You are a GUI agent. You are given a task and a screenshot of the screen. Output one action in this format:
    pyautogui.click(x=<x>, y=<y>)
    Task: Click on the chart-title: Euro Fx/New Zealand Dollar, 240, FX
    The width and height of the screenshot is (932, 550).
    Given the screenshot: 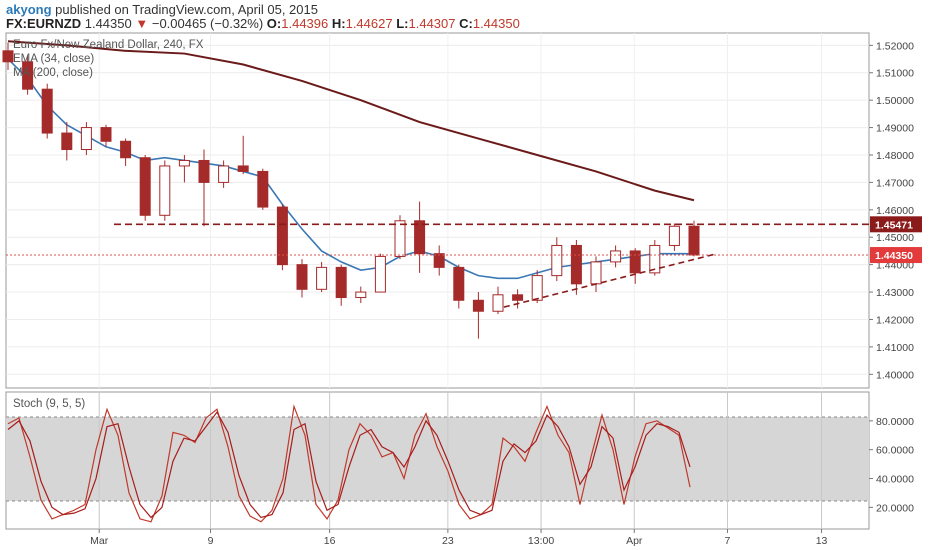 What is the action you would take?
    pyautogui.click(x=108, y=45)
    